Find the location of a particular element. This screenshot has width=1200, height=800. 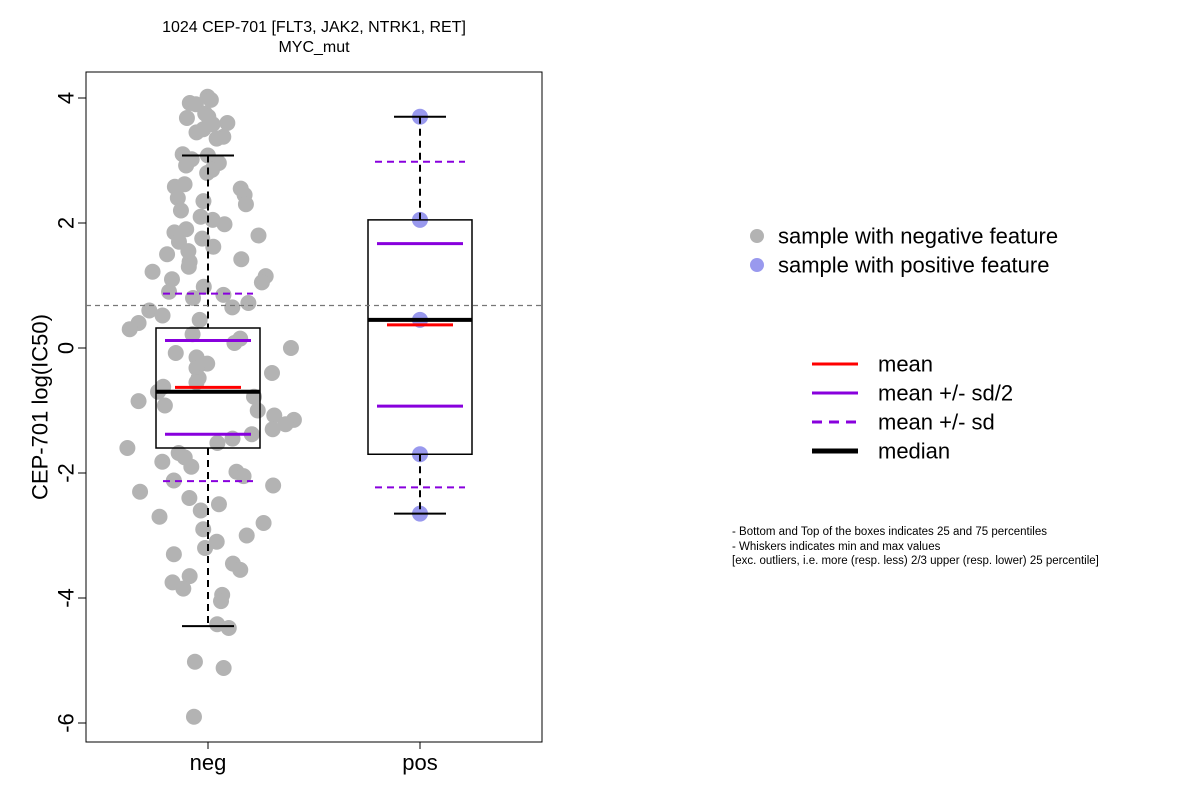

y-tick-label: 2 is located at coordinates (66, 223).